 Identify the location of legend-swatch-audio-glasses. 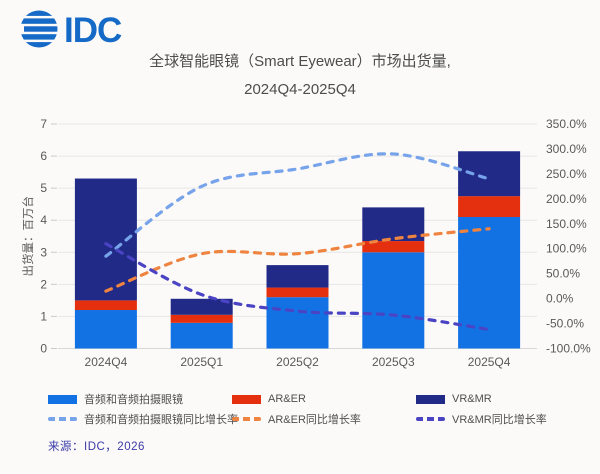
(62, 399).